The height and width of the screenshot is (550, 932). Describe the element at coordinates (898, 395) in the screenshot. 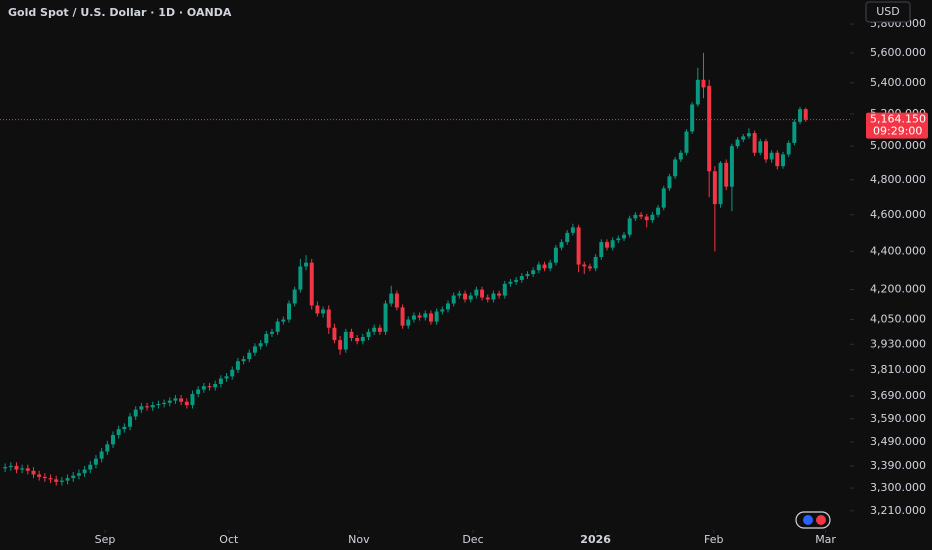

I see `y-tick-label: 3,690.000` at that location.